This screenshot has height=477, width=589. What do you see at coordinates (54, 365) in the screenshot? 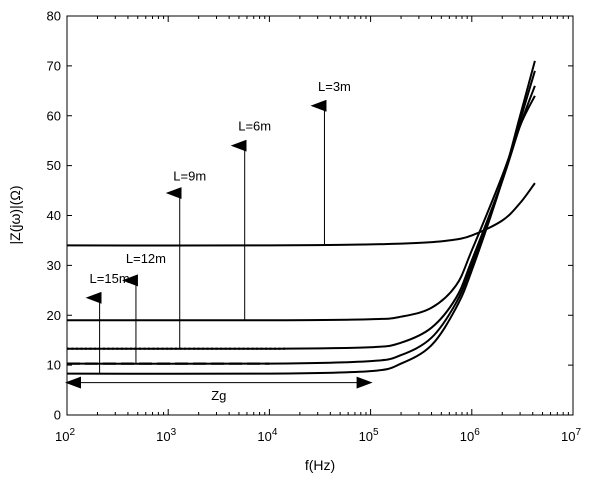
I see `y-tick-label: 10` at bounding box center [54, 365].